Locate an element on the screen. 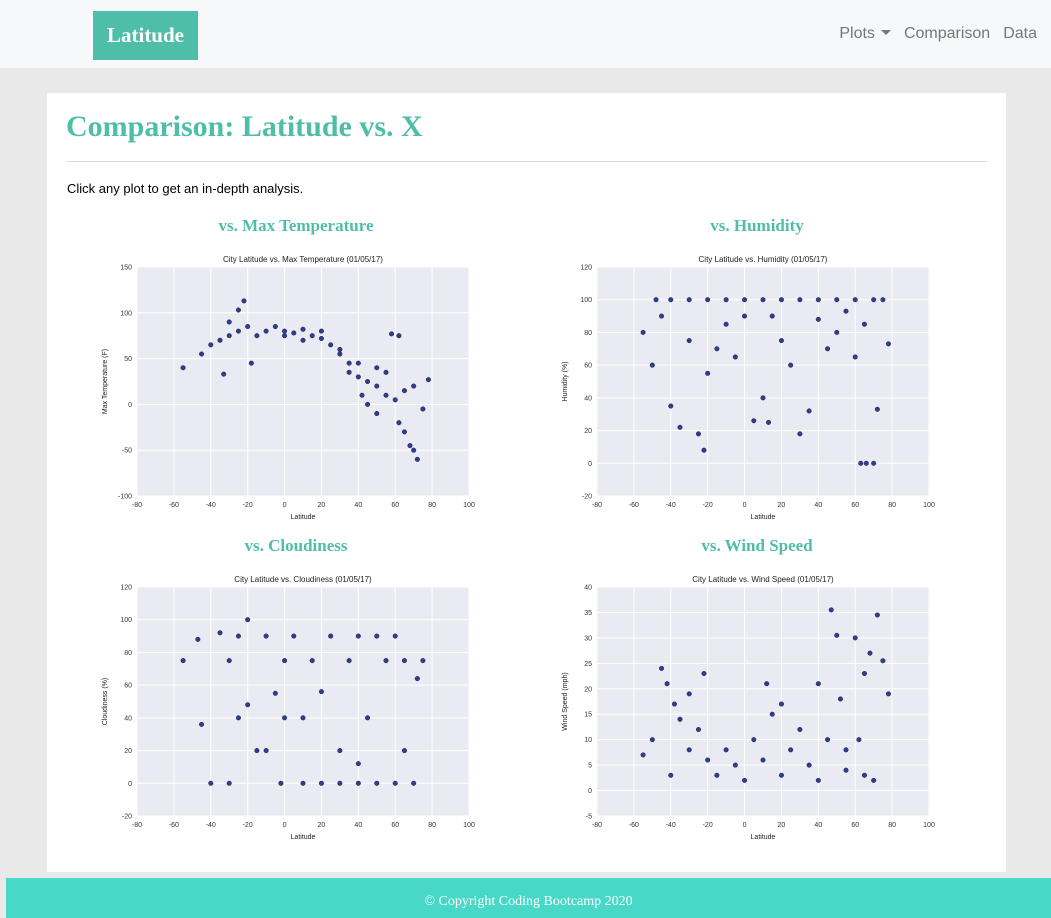 The height and width of the screenshot is (918, 1051). y-tick-label: 40 is located at coordinates (128, 718).